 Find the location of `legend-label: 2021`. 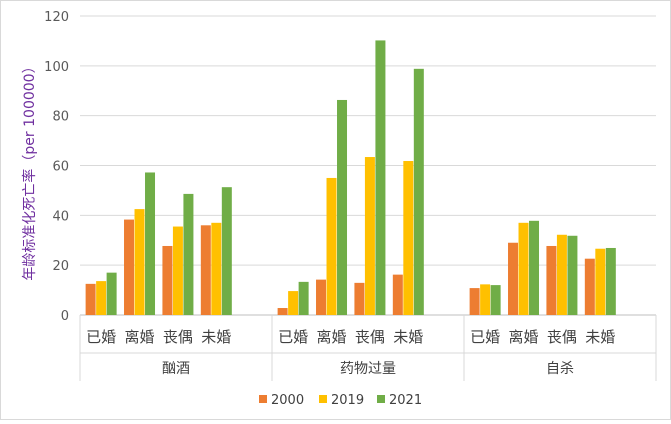

legend-label: 2021 is located at coordinates (405, 400).